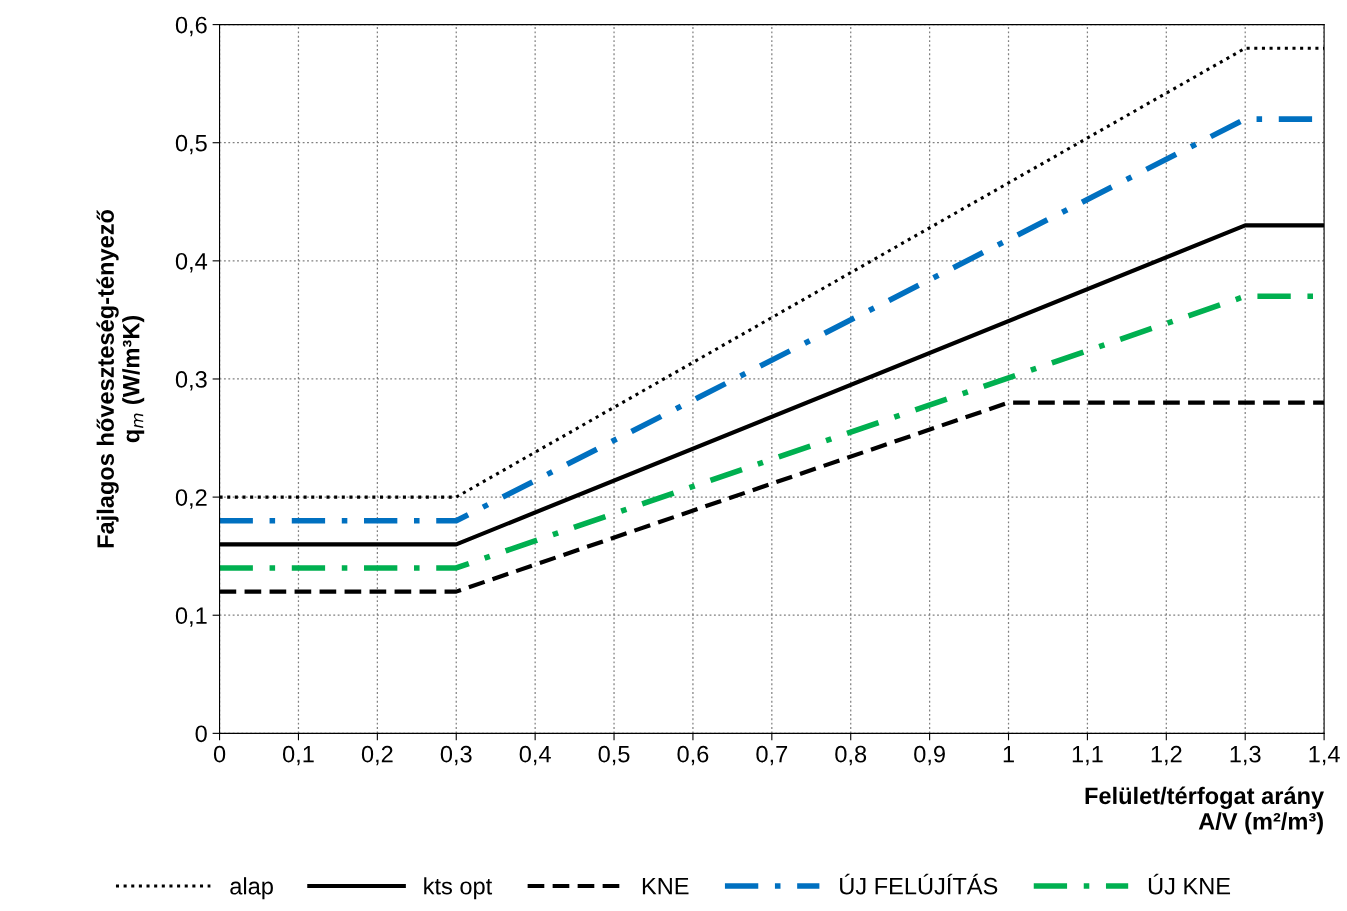  I want to click on y-axis-title: Fajlagos hőveszteség-tényező q$_{m}$ (W/m³K), so click(120, 378).